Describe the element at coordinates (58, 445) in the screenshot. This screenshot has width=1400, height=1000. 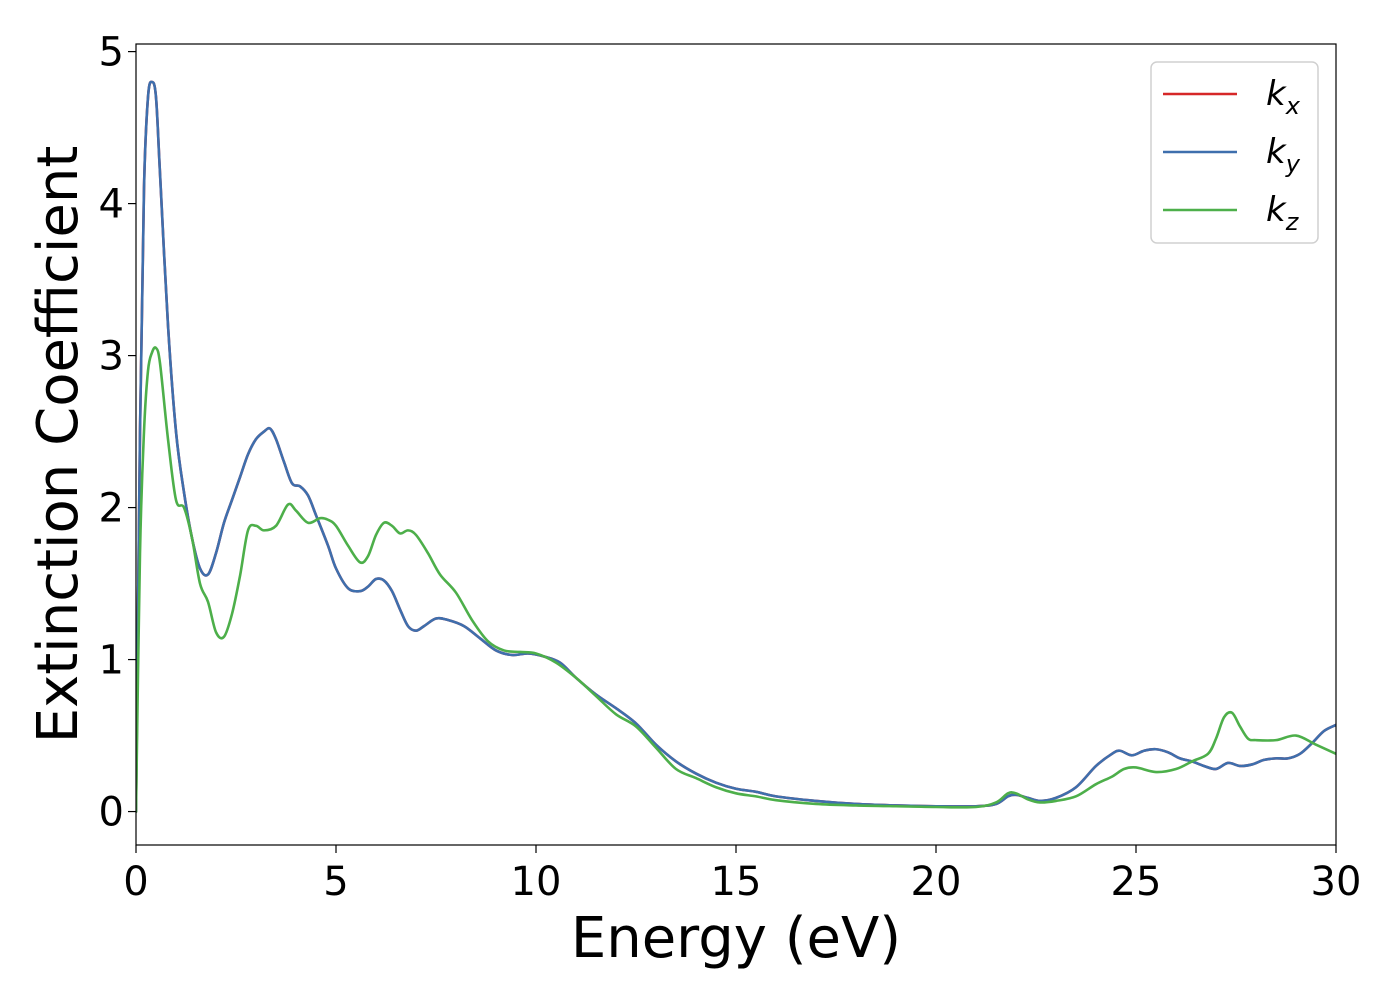
I see `y-axis-label: Extinction Coefficient` at that location.